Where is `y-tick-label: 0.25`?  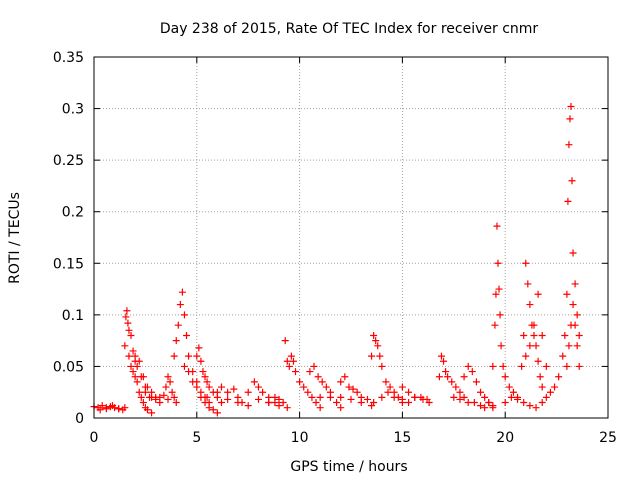 y-tick-label: 0.25 is located at coordinates (68, 161).